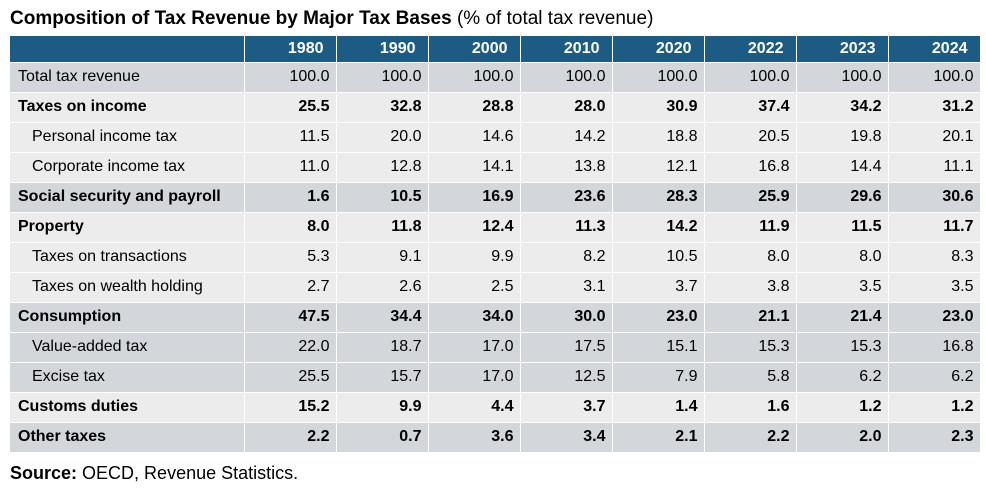 This screenshot has width=986, height=498. Describe the element at coordinates (566, 317) in the screenshot. I see `table-cell-value: 30.0` at that location.